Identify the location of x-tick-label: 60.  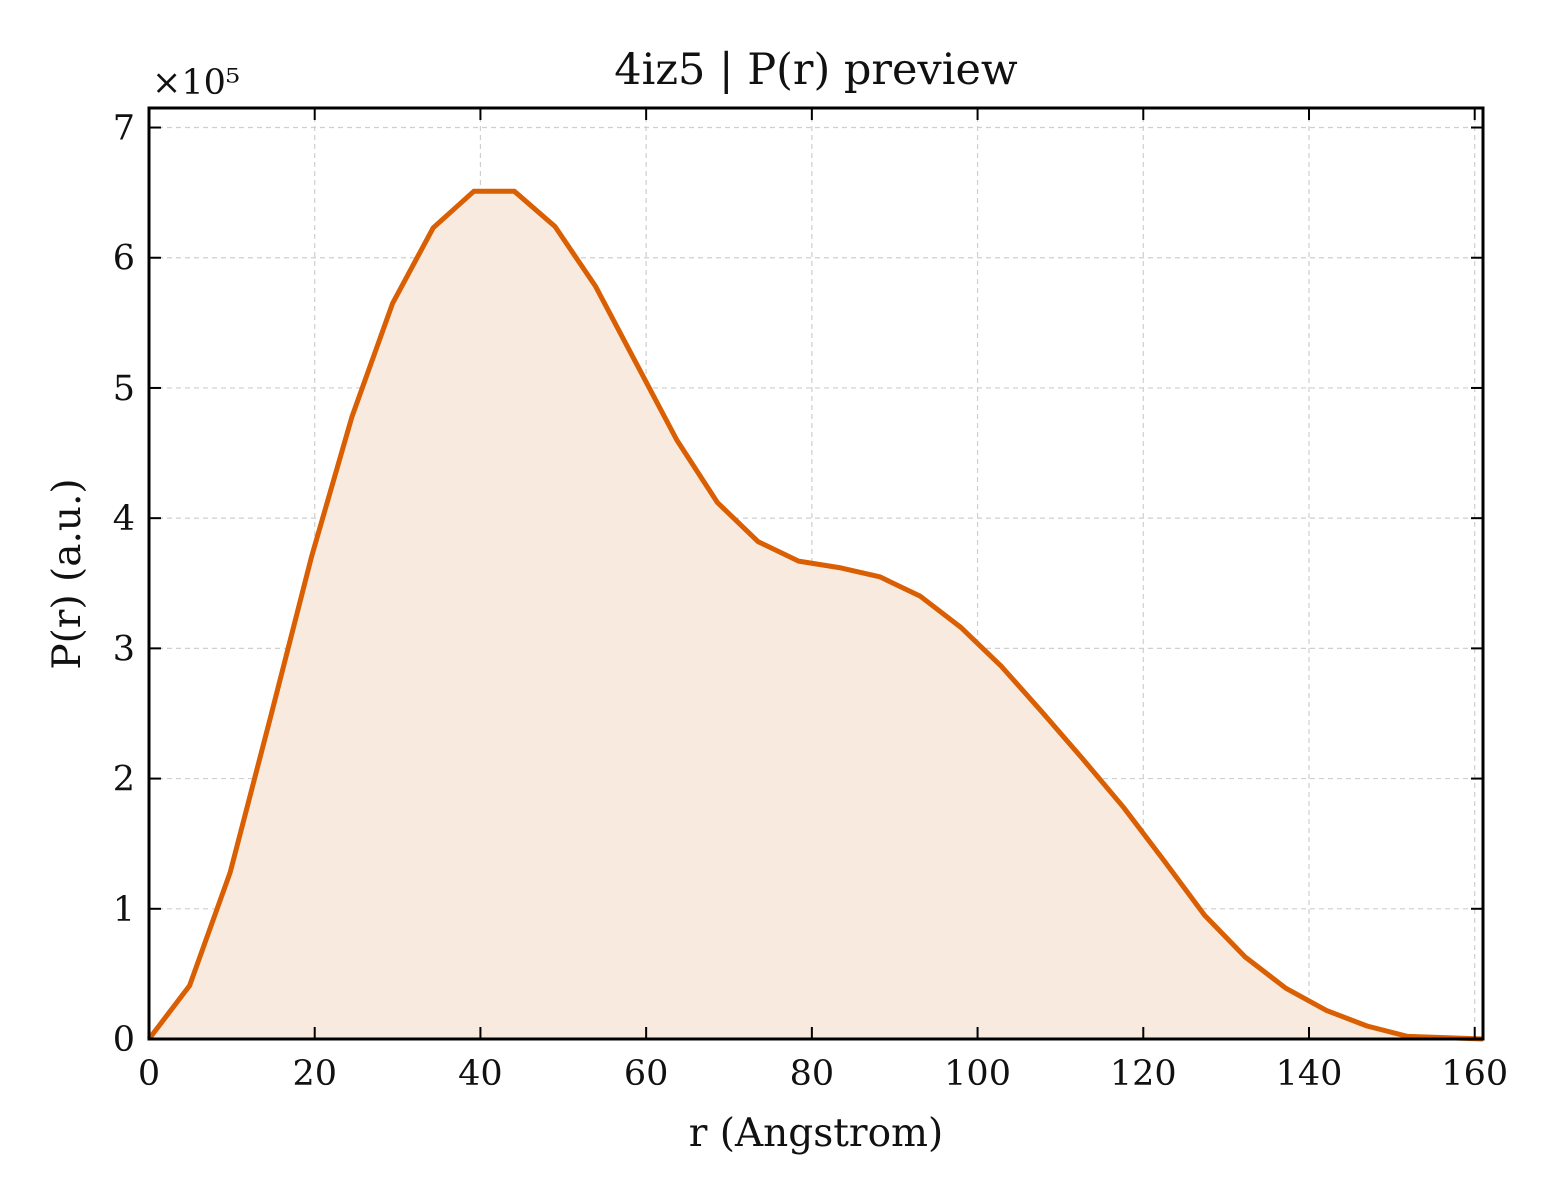
(646, 1074).